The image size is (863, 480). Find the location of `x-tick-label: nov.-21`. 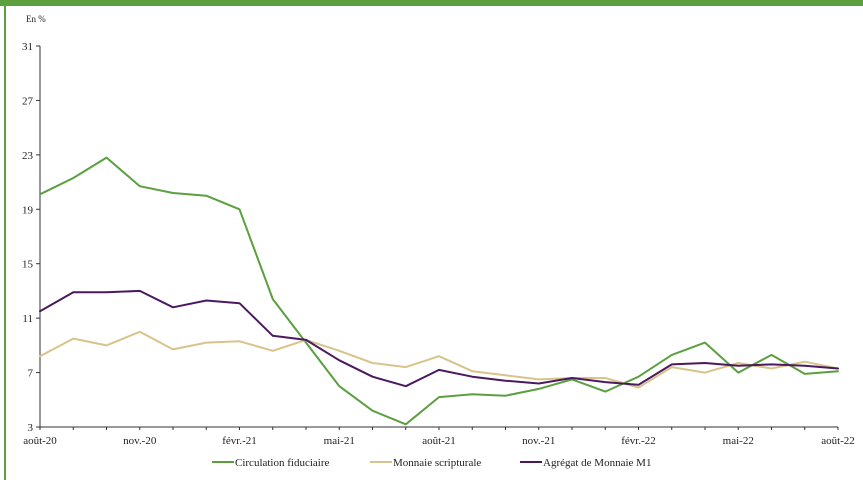

x-tick-label: nov.-21 is located at coordinates (538, 441).